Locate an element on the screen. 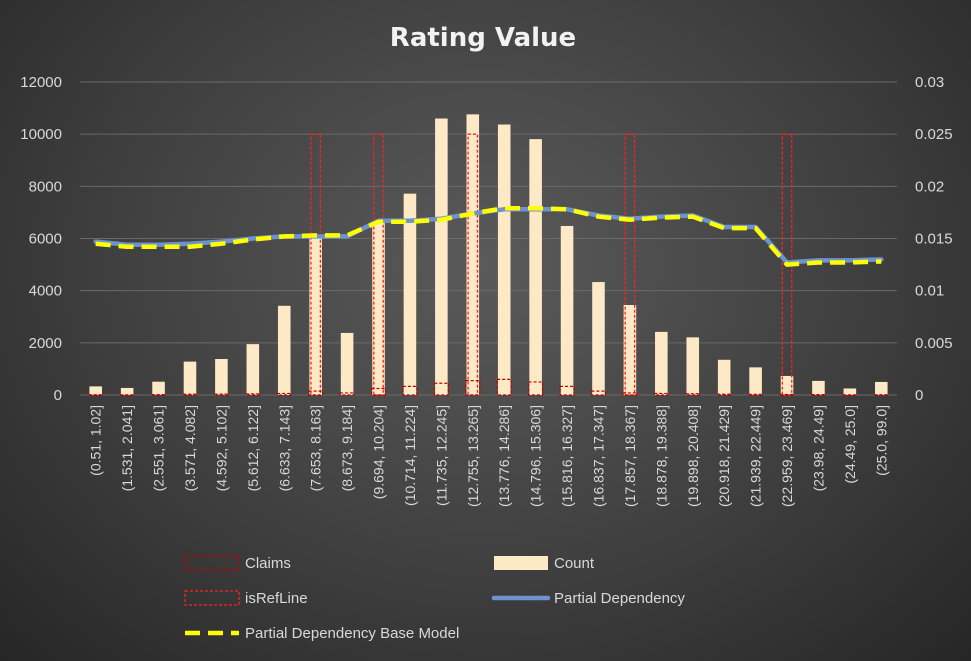 The image size is (971, 661). legend-label: isRefLine is located at coordinates (276, 598).